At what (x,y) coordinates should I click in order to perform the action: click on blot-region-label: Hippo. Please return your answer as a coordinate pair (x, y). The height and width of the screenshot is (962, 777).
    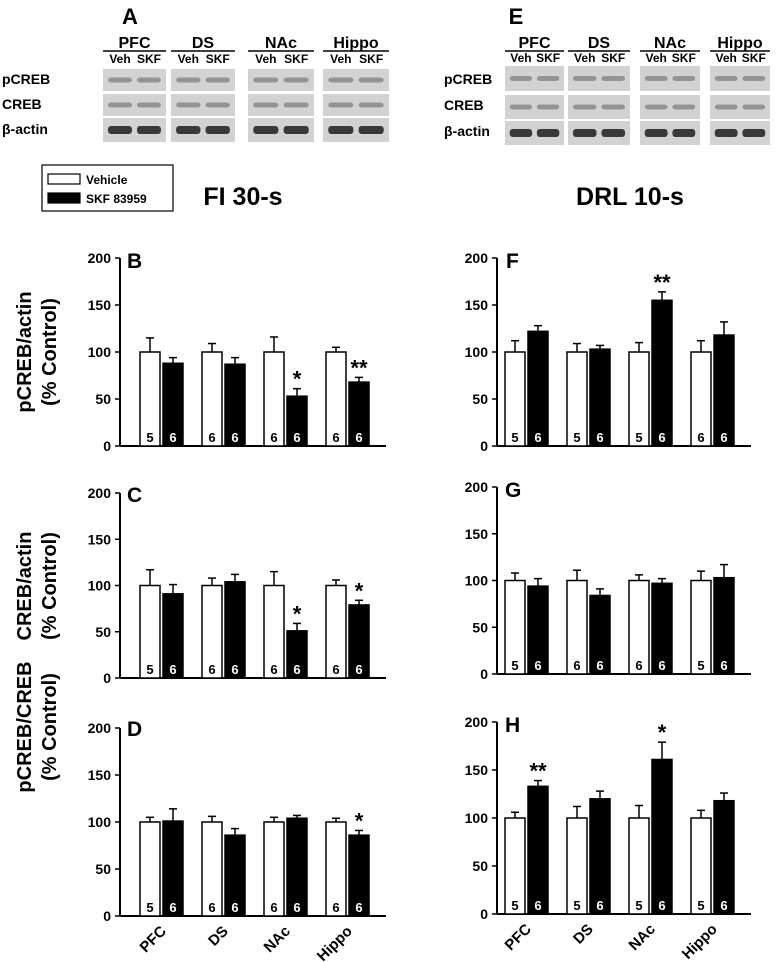
    Looking at the image, I should click on (740, 43).